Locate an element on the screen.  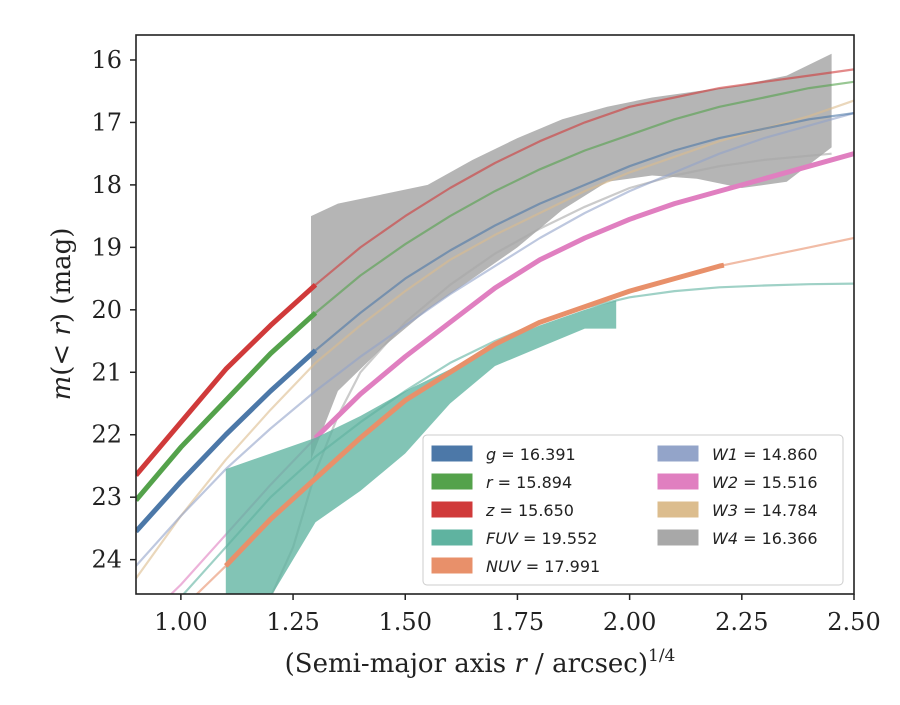
y-tick-label: 24 is located at coordinates (106, 560).